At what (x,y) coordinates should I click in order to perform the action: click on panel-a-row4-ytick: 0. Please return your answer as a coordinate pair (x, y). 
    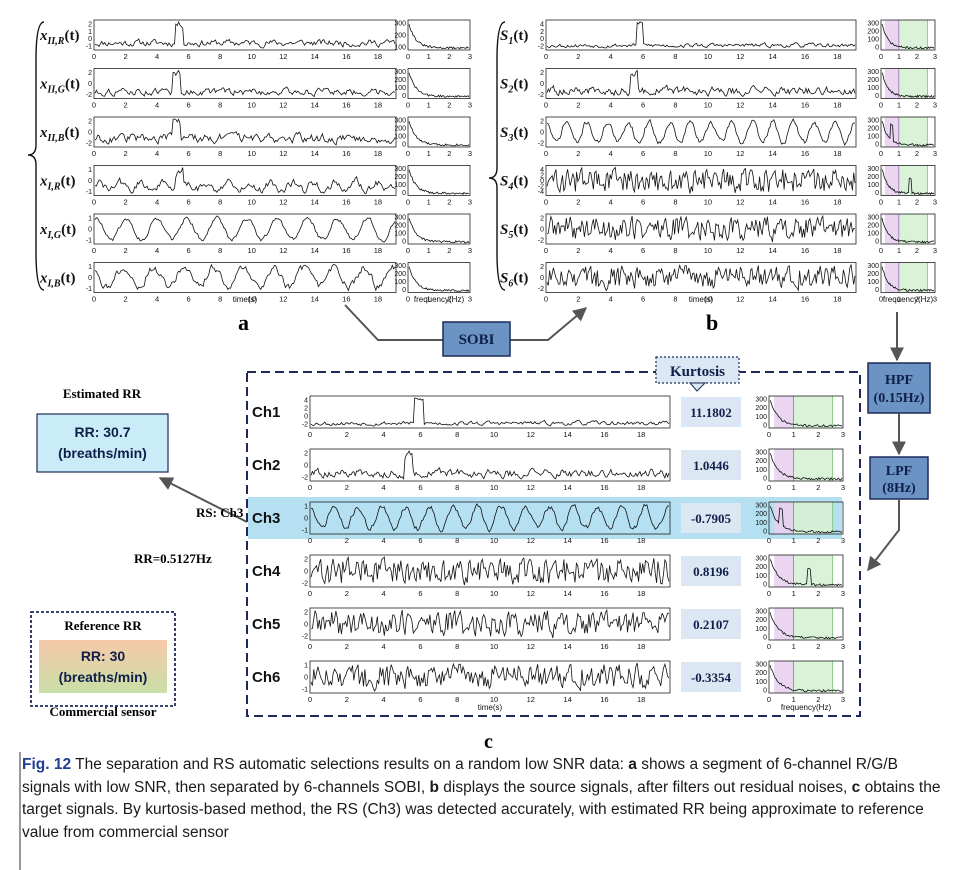
    Looking at the image, I should click on (90, 181).